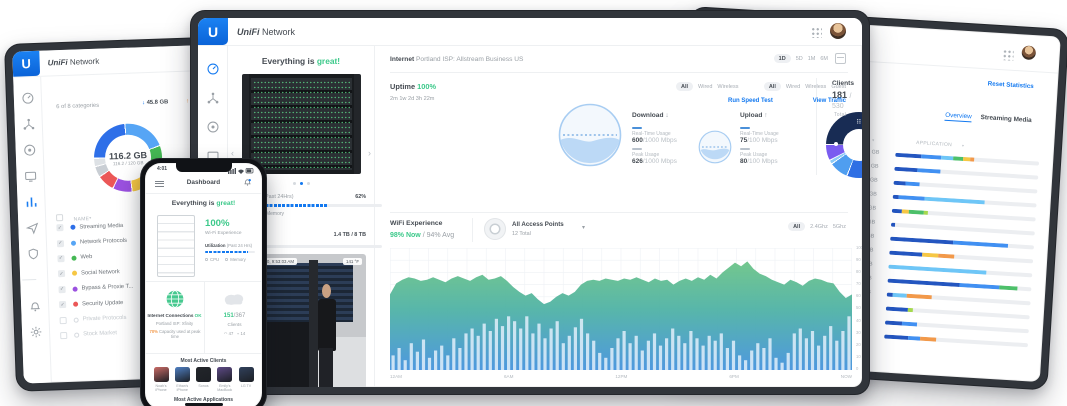 This screenshot has width=1067, height=406. Describe the element at coordinates (495, 229) in the screenshot. I see `access-point-icon` at that location.